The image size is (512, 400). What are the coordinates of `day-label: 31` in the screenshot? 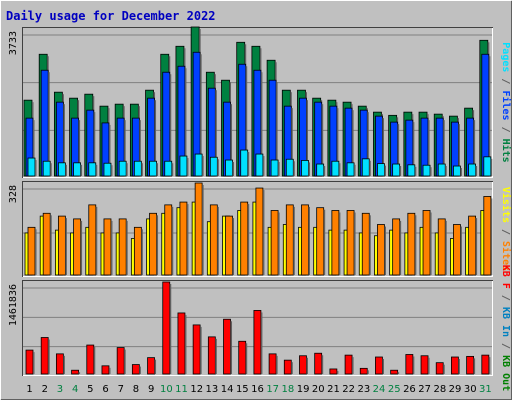 It's located at (485, 389).